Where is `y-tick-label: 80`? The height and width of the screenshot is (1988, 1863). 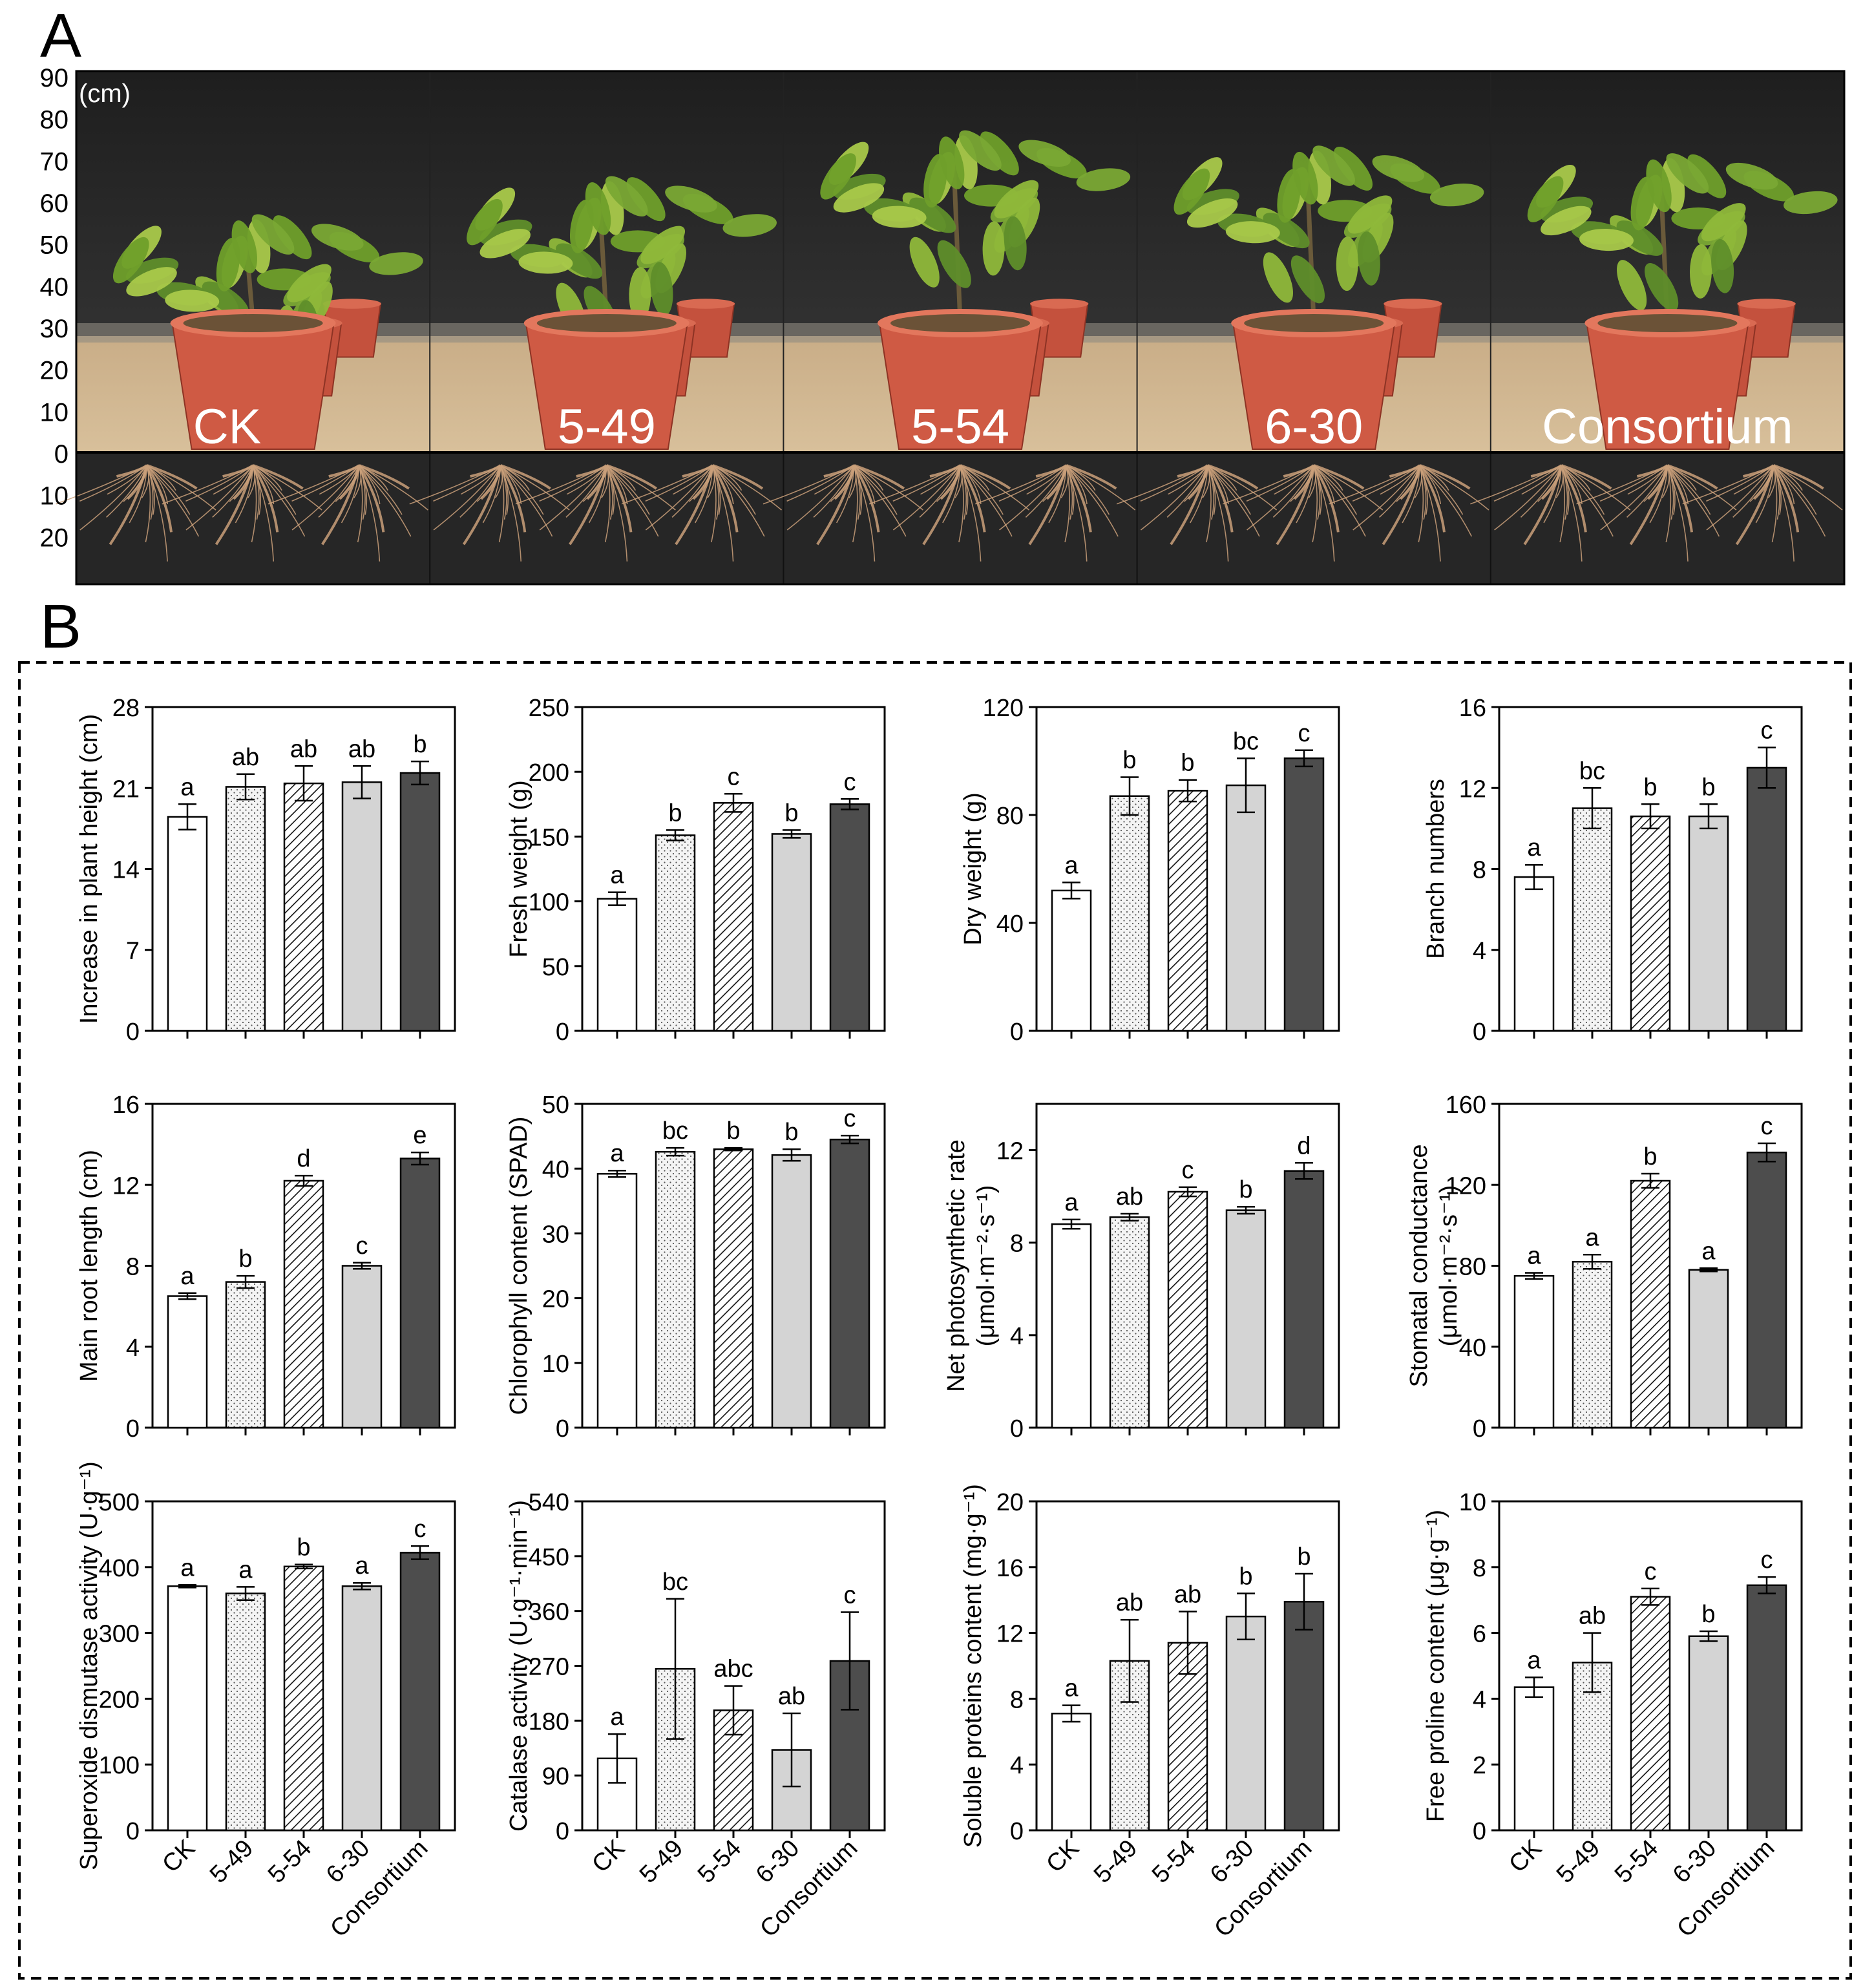
y-tick-label: 80 is located at coordinates (1472, 1267).